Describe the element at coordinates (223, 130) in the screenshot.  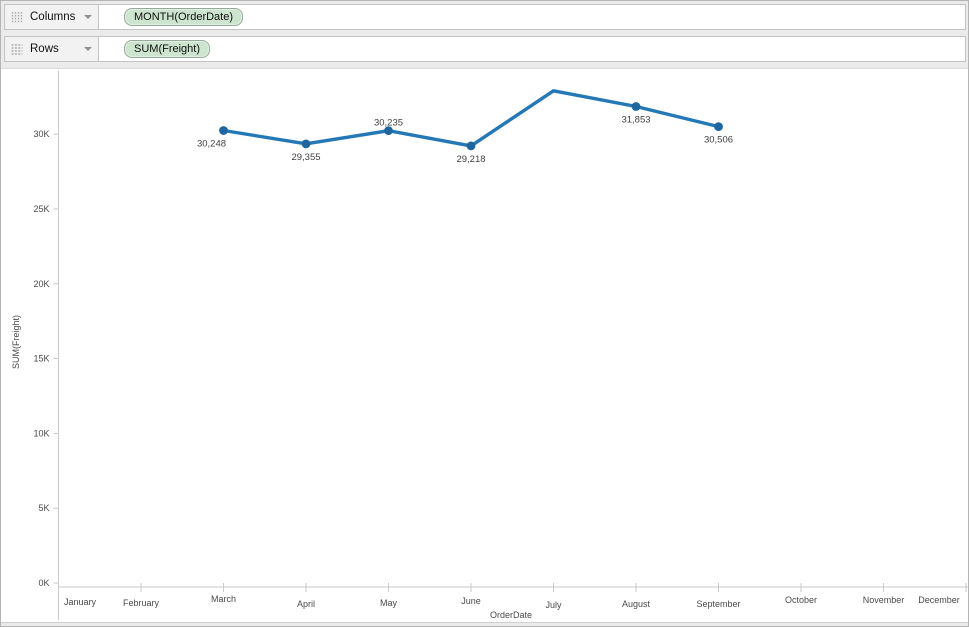
I see `data-point-marker-march` at that location.